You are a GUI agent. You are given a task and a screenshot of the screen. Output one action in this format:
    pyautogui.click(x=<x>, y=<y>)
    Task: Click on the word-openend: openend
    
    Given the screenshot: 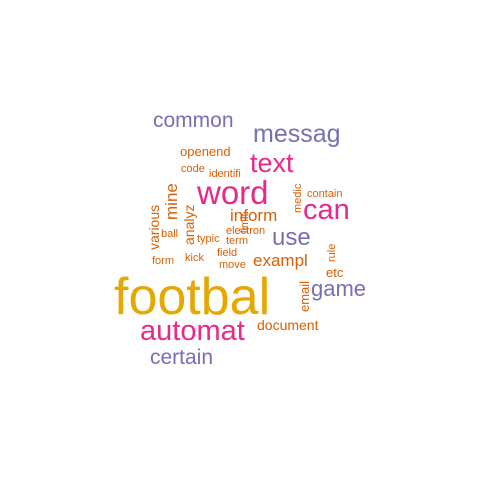 What is the action you would take?
    pyautogui.click(x=205, y=151)
    